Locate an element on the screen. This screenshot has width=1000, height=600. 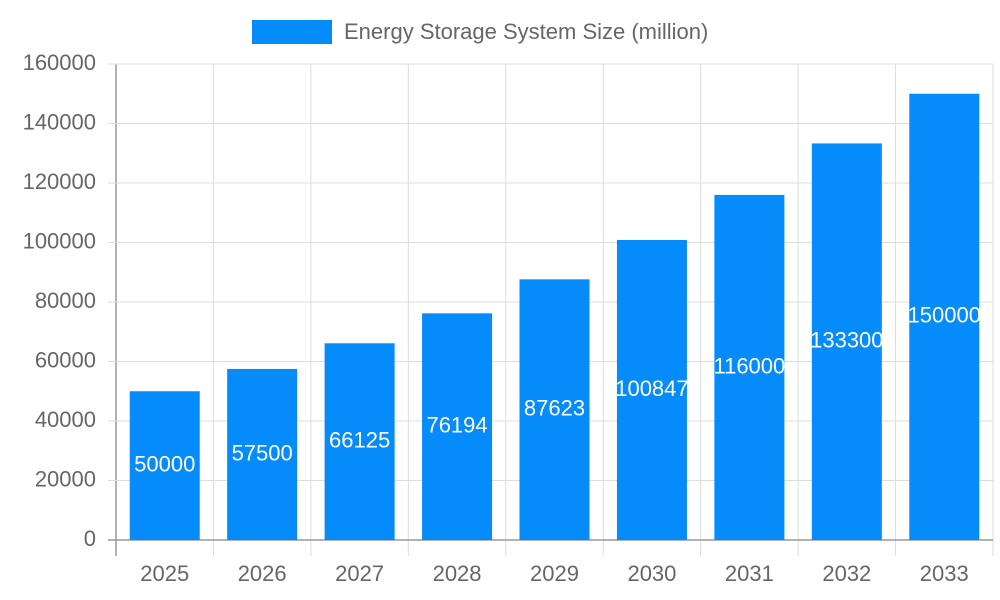
x-tick-label: 2031 is located at coordinates (749, 573).